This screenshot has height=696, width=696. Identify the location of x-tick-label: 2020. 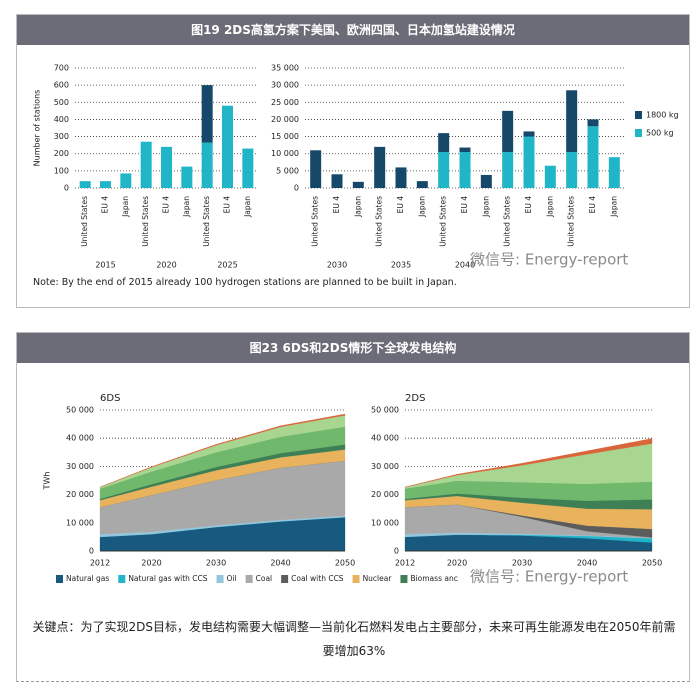
(457, 563).